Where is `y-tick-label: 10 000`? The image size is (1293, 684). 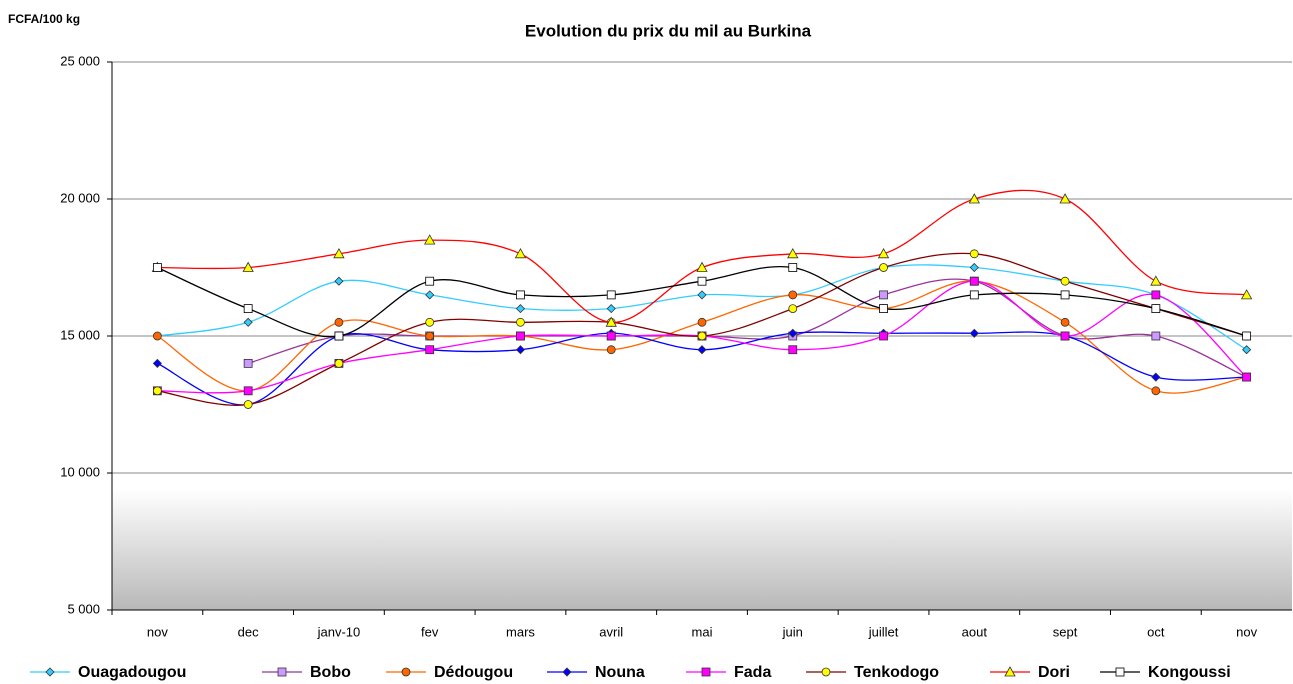
y-tick-label: 10 000 is located at coordinates (80, 471).